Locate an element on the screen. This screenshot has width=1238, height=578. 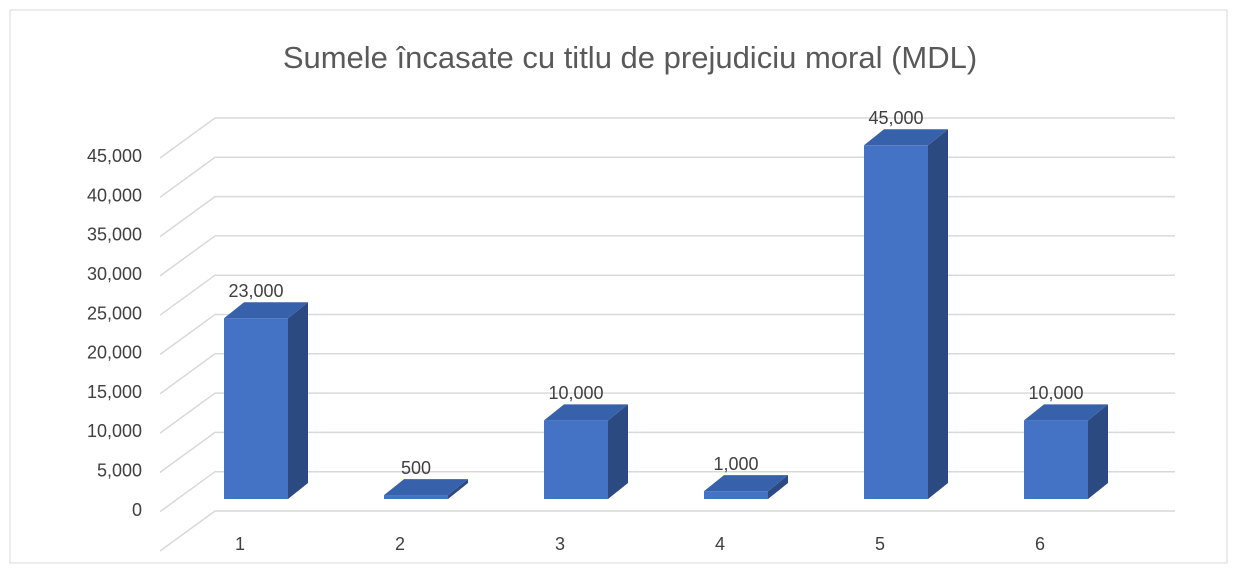
y-tick-label: 40,000 is located at coordinates (114, 195).